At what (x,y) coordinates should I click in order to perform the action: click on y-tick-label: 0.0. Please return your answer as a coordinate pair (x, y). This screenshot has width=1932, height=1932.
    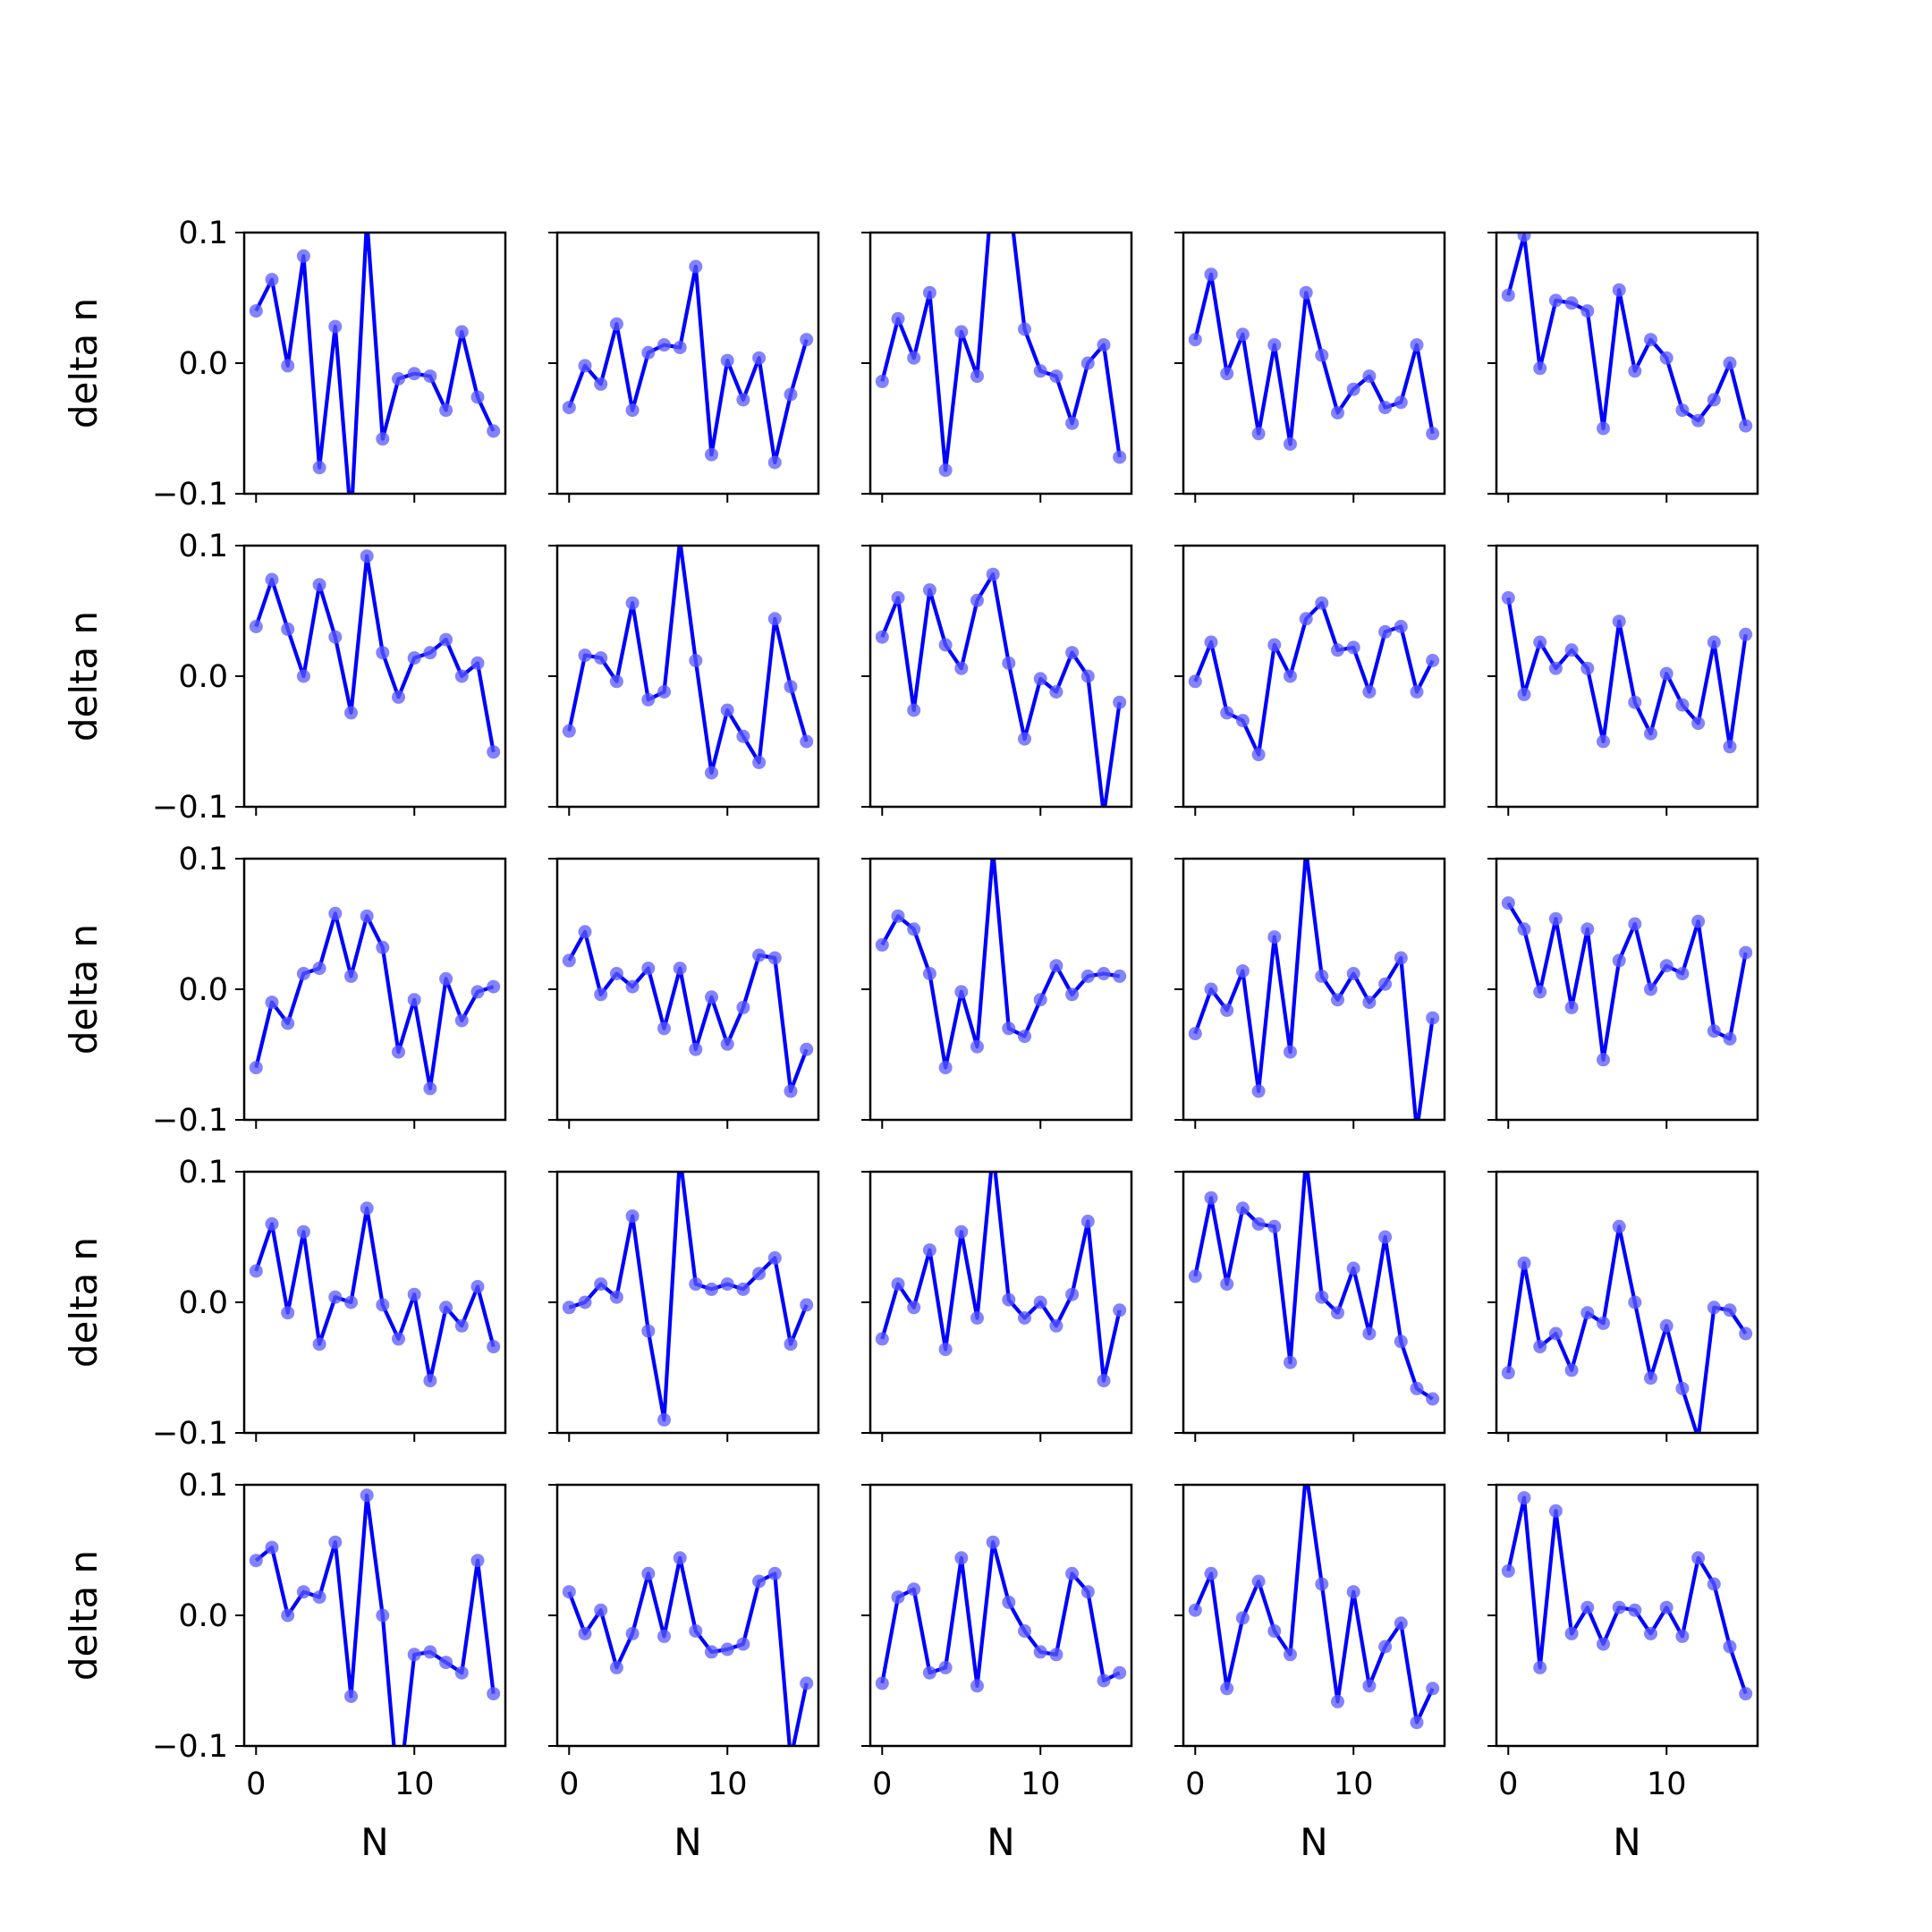
    Looking at the image, I should click on (203, 990).